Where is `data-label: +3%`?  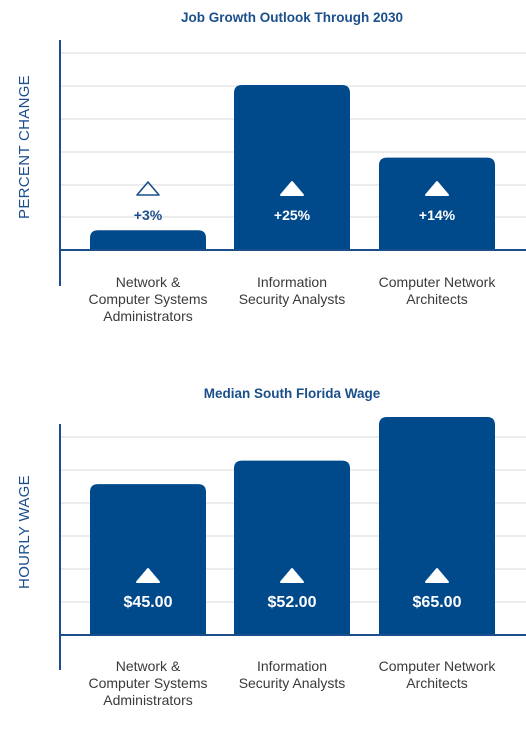
data-label: +3% is located at coordinates (148, 215).